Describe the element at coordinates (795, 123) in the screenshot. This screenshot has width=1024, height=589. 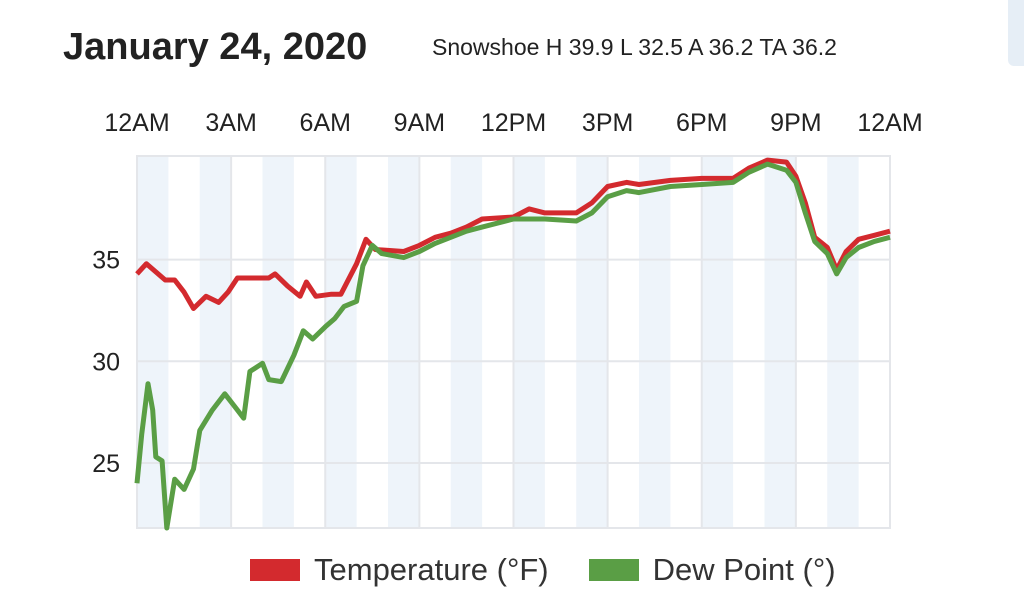
I see `x-tick-label: 9PM` at that location.